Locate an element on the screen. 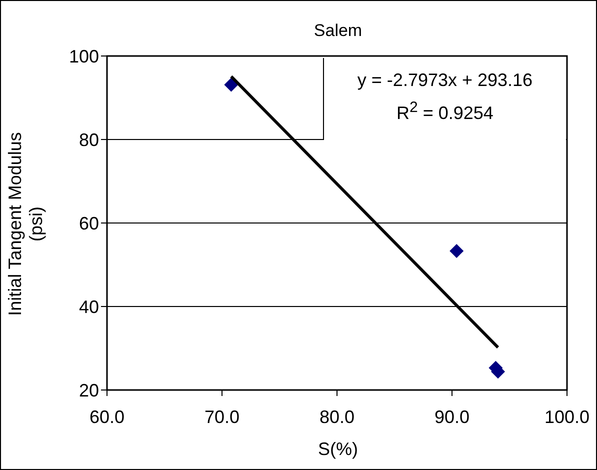 The image size is (597, 470). annotation: y = -2.7973x + 293.16 is located at coordinates (445, 80).